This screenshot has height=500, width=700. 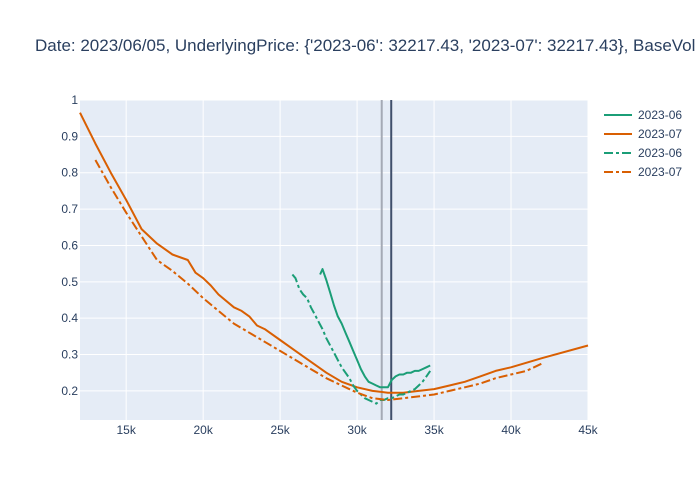 I want to click on y-tick-label: 0.9, so click(x=69, y=136).